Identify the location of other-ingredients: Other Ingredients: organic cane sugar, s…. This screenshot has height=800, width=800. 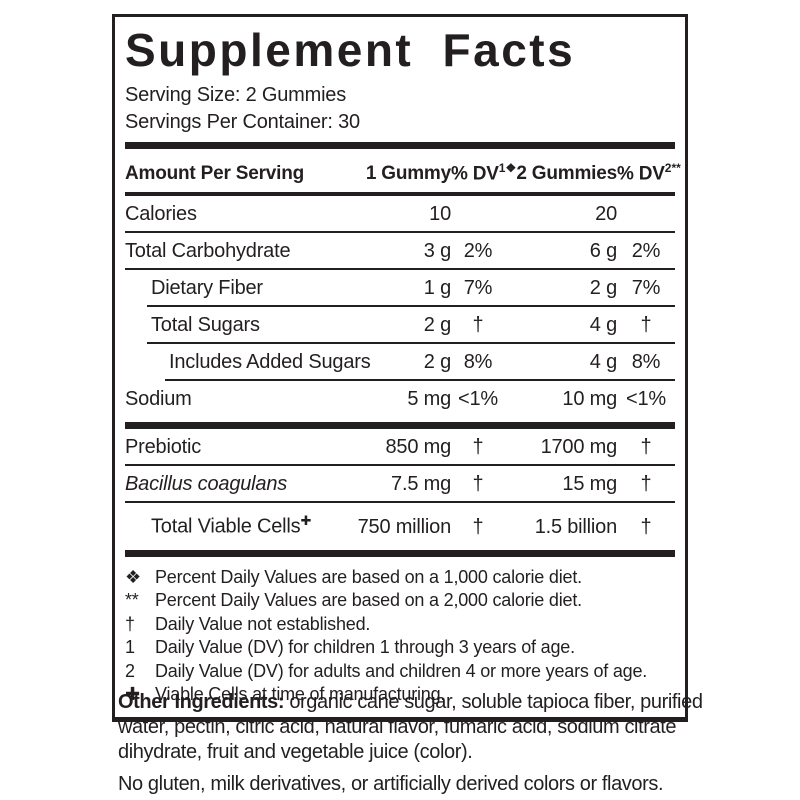
(430, 727).